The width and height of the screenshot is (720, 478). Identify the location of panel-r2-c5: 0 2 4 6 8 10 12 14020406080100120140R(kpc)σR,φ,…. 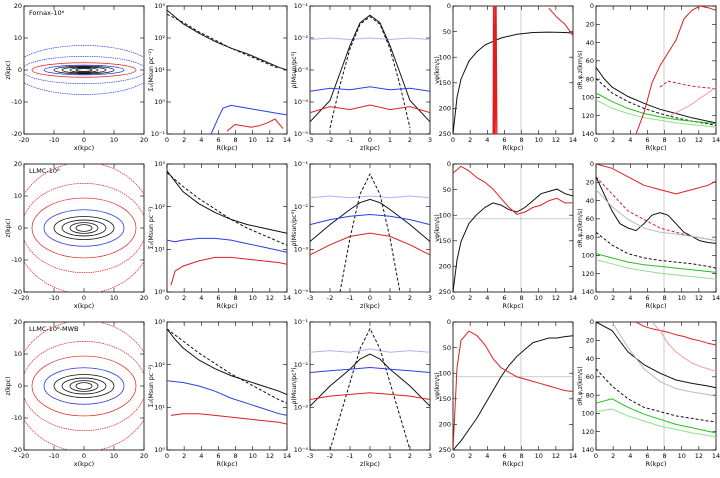
(648, 235).